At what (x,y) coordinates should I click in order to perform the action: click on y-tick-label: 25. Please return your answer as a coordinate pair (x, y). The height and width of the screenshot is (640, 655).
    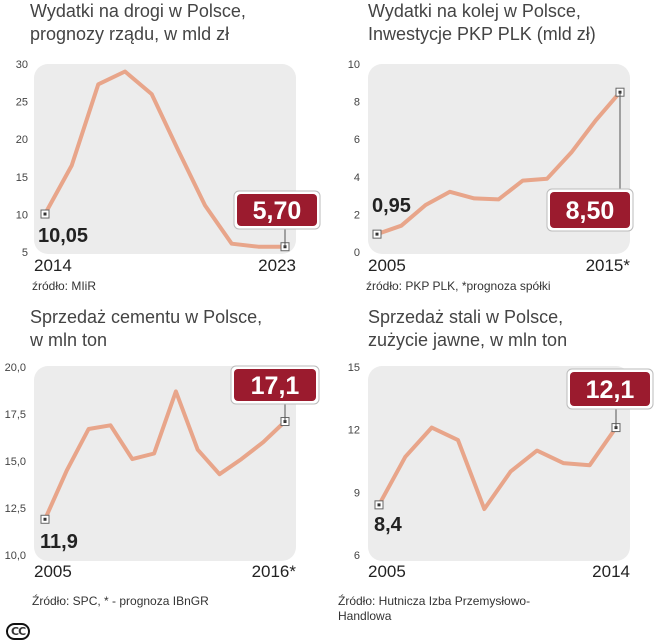
    Looking at the image, I should click on (22, 103).